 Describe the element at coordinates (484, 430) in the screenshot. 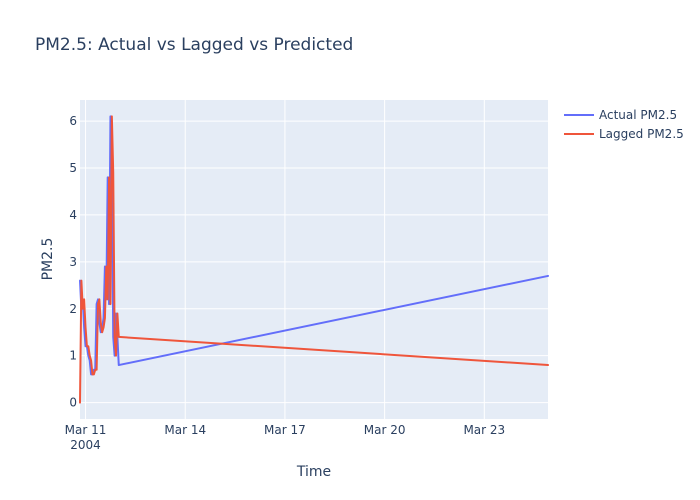

I see `x-tick-label: Mar 23` at that location.